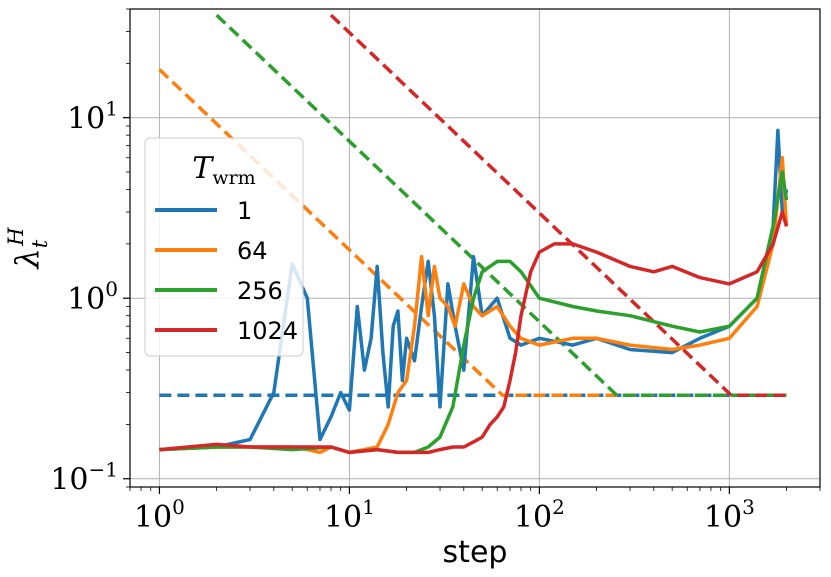  What do you see at coordinates (84, 478) in the screenshot?
I see `y-tick-label: 10⁻¹` at bounding box center [84, 478].